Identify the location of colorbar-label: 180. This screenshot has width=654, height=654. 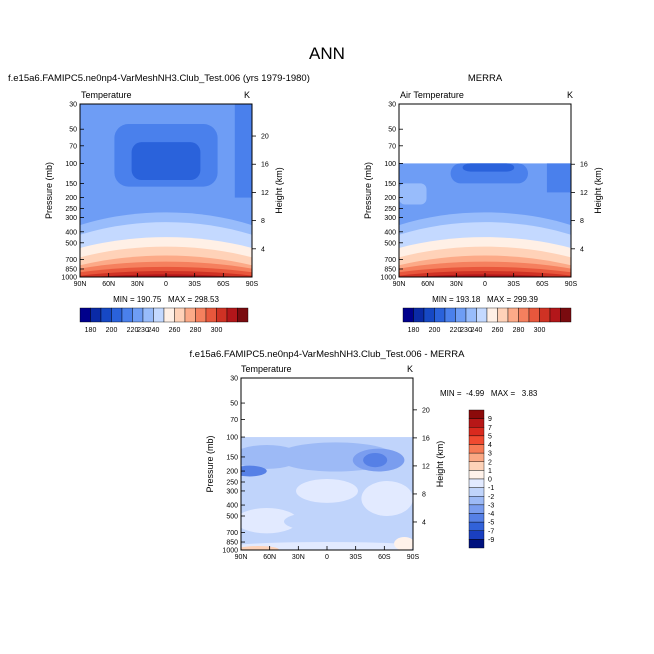
(414, 330).